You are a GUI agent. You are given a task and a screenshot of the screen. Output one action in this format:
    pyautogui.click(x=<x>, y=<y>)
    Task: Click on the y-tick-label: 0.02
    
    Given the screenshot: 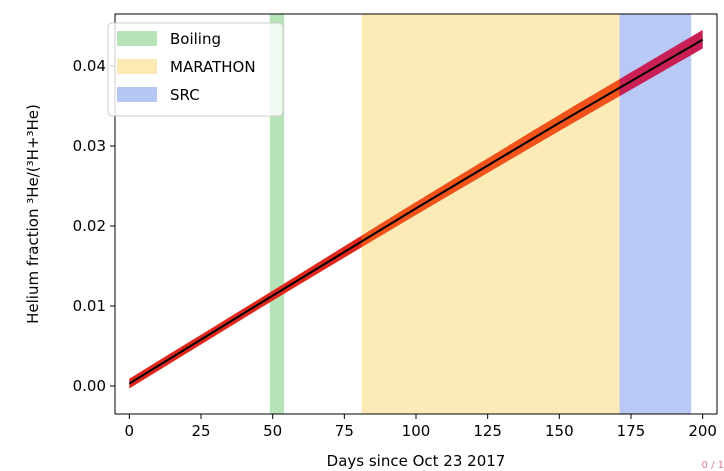 What is the action you would take?
    pyautogui.click(x=89, y=226)
    